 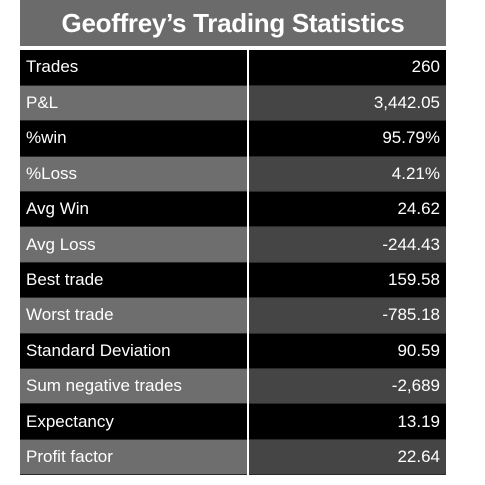 What do you see at coordinates (134, 421) in the screenshot?
I see `row-label: Expectancy` at bounding box center [134, 421].